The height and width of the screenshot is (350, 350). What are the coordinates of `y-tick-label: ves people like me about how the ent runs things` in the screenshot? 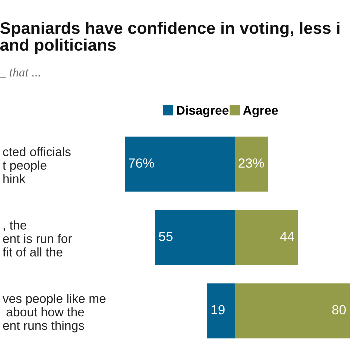 It's located at (54, 313).